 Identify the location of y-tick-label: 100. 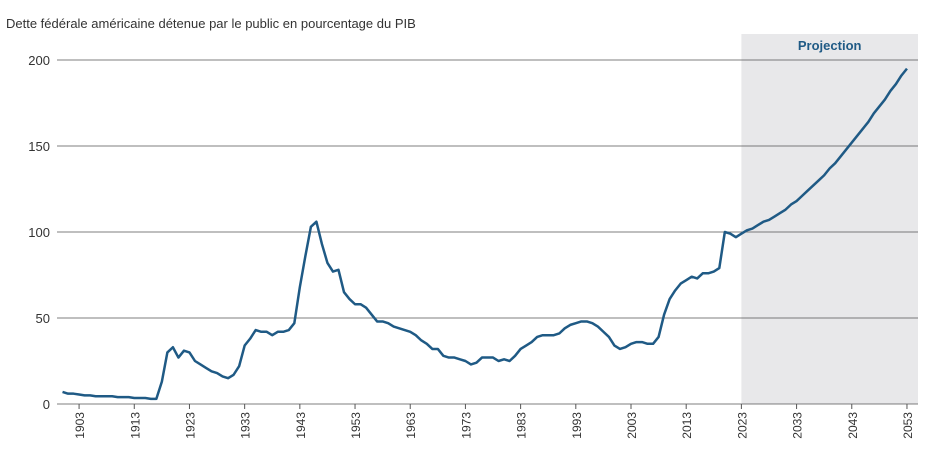
(39, 232).